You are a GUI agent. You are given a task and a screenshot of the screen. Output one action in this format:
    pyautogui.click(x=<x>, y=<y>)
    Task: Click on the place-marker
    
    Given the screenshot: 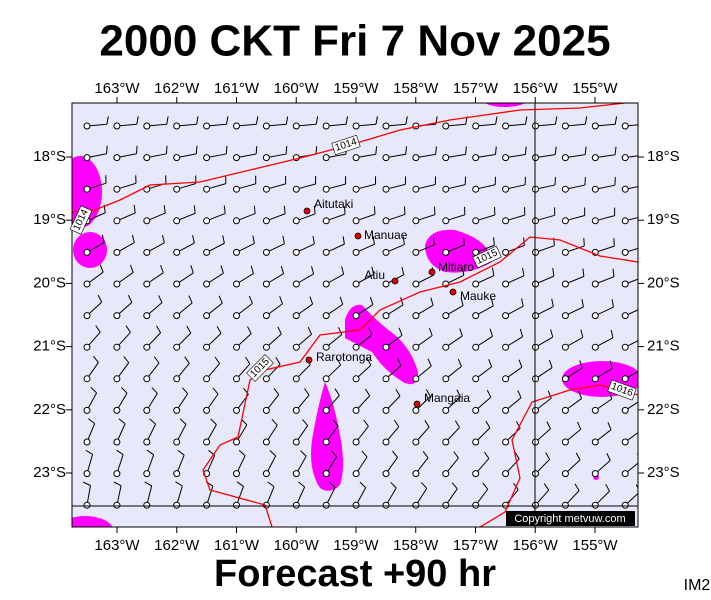 What is the action you would take?
    pyautogui.click(x=432, y=272)
    